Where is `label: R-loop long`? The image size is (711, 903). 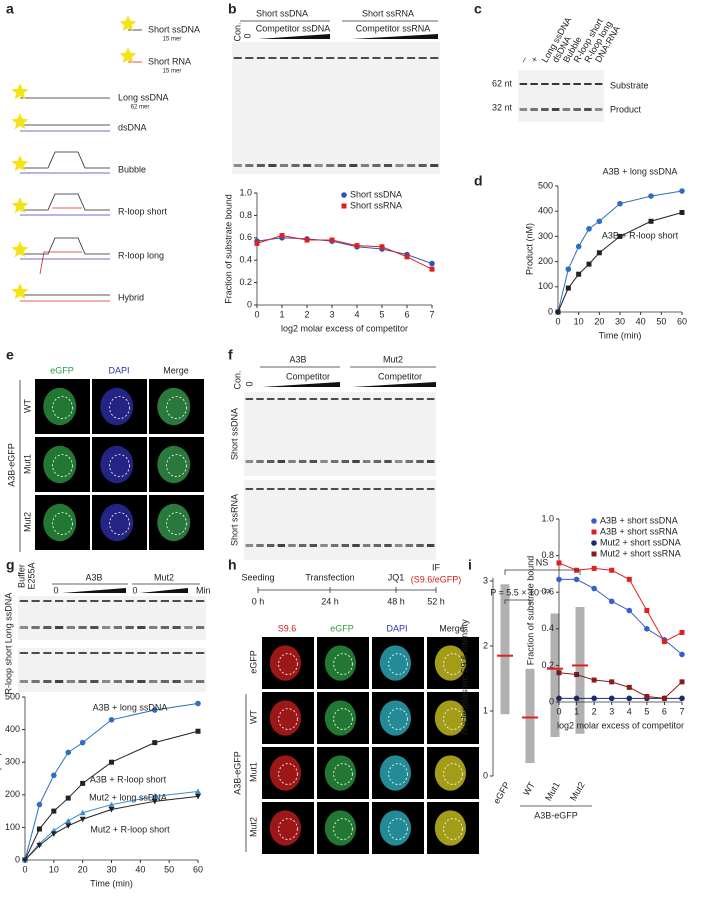
label: R-loop long is located at coordinates (141, 255).